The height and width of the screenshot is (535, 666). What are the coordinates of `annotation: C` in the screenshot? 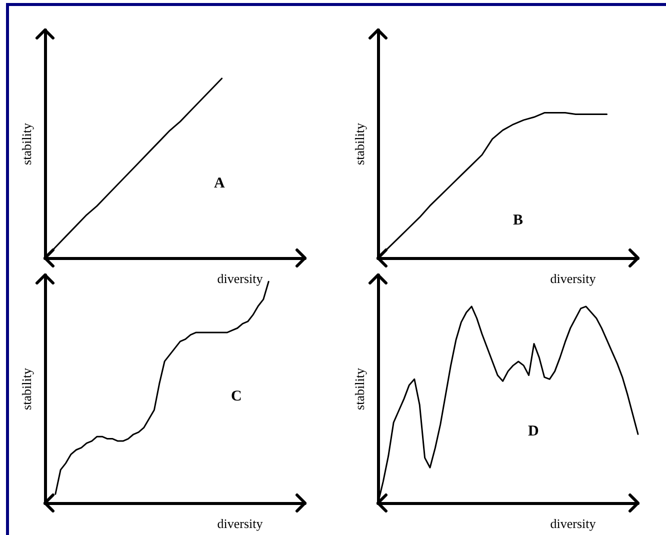 It's located at (236, 396).